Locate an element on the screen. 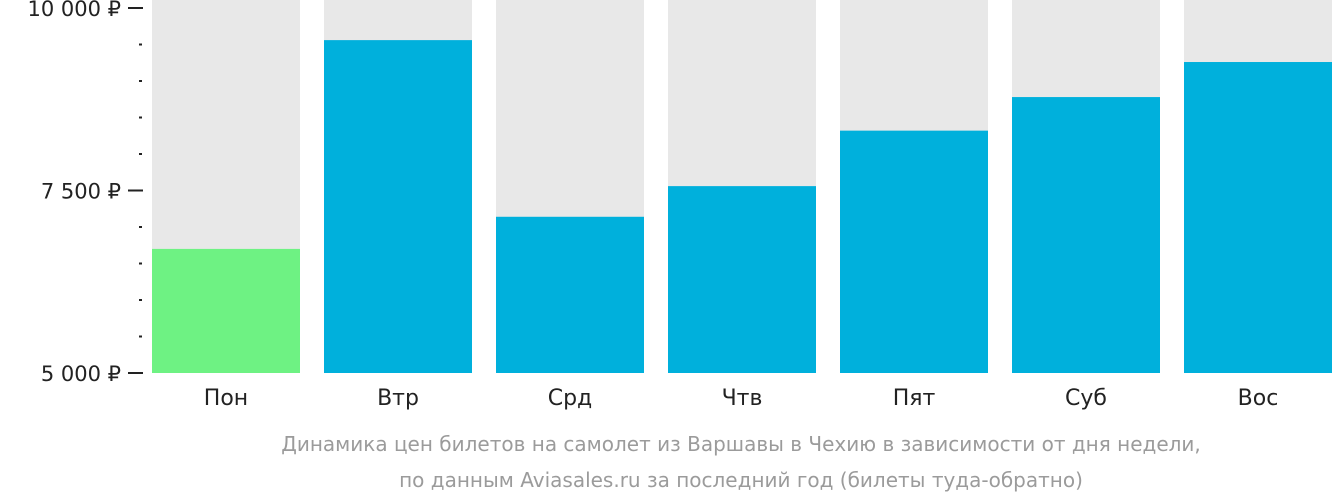  y-tick-label: 7 500 ₽ is located at coordinates (81, 192).